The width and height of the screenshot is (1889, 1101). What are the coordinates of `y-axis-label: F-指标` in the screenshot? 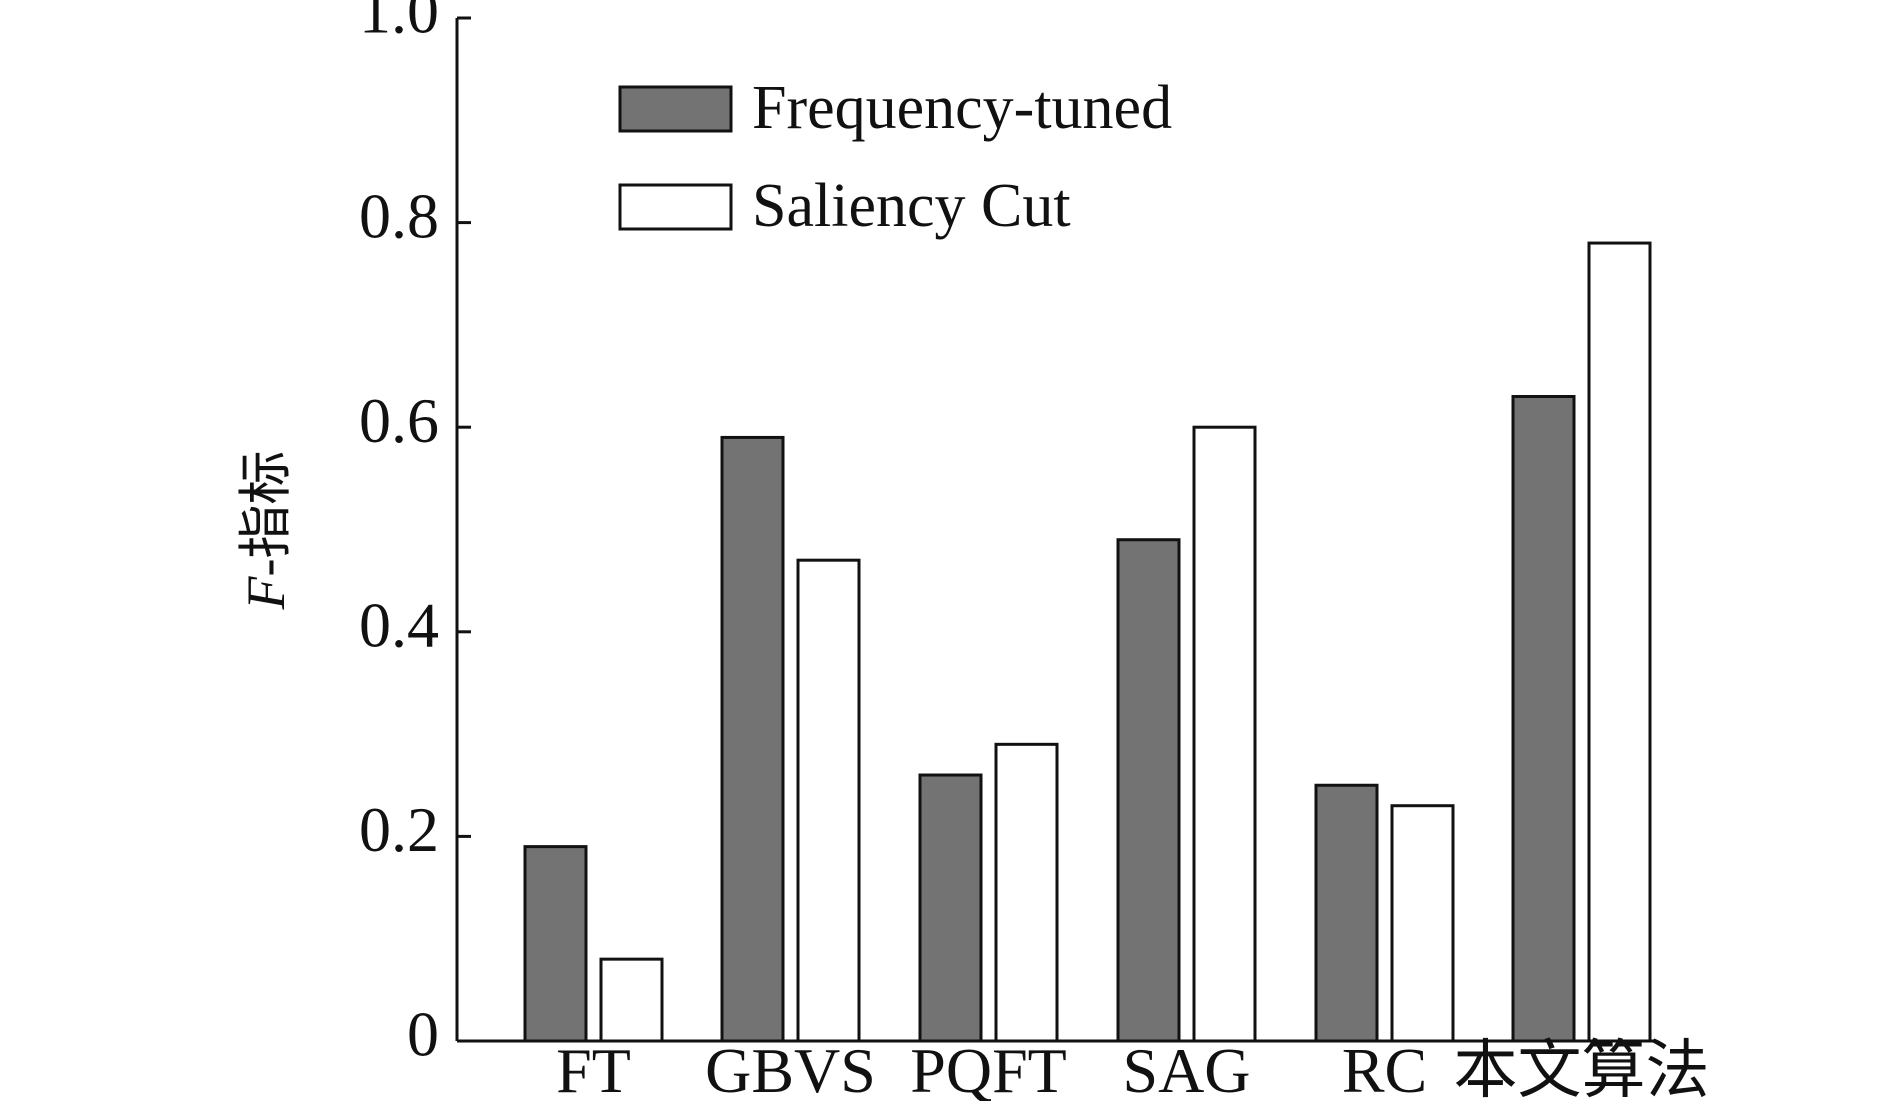 It's located at (266, 531).